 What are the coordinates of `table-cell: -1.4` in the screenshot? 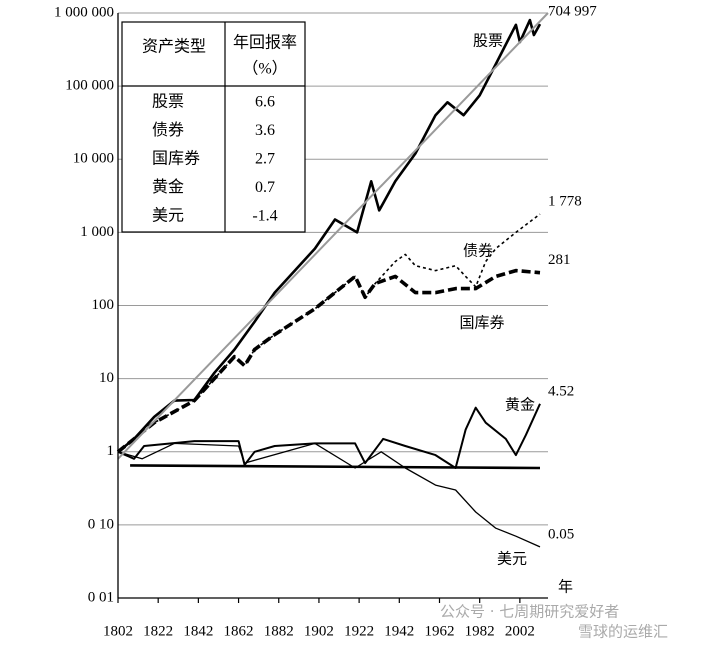 It's located at (264, 216).